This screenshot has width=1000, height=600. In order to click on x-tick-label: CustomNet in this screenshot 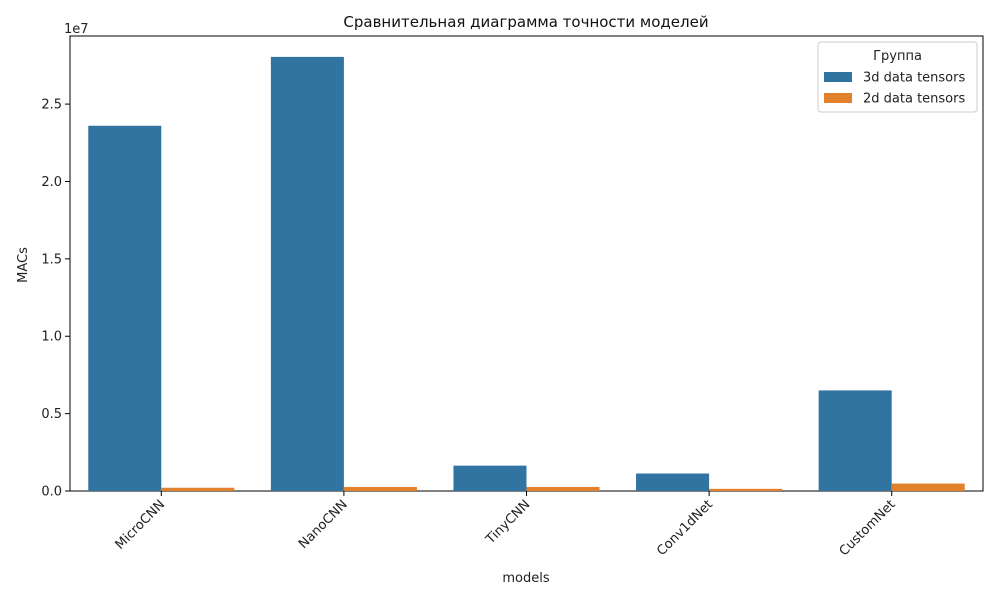, I will do `click(868, 528)`.